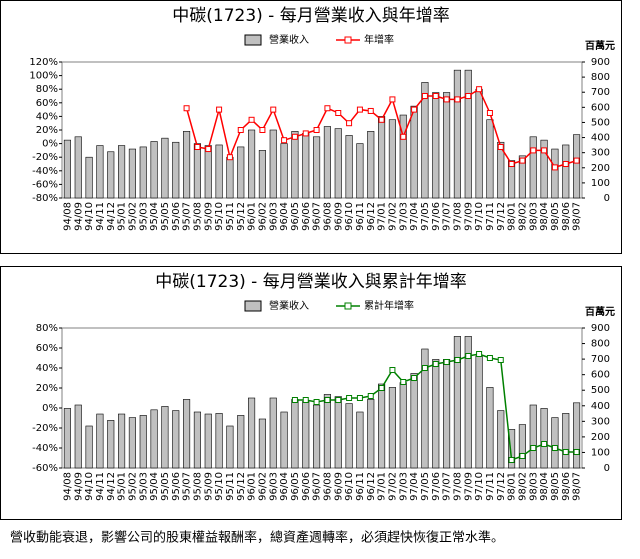  I want to click on x-tick-label: 95/07, so click(187, 486).